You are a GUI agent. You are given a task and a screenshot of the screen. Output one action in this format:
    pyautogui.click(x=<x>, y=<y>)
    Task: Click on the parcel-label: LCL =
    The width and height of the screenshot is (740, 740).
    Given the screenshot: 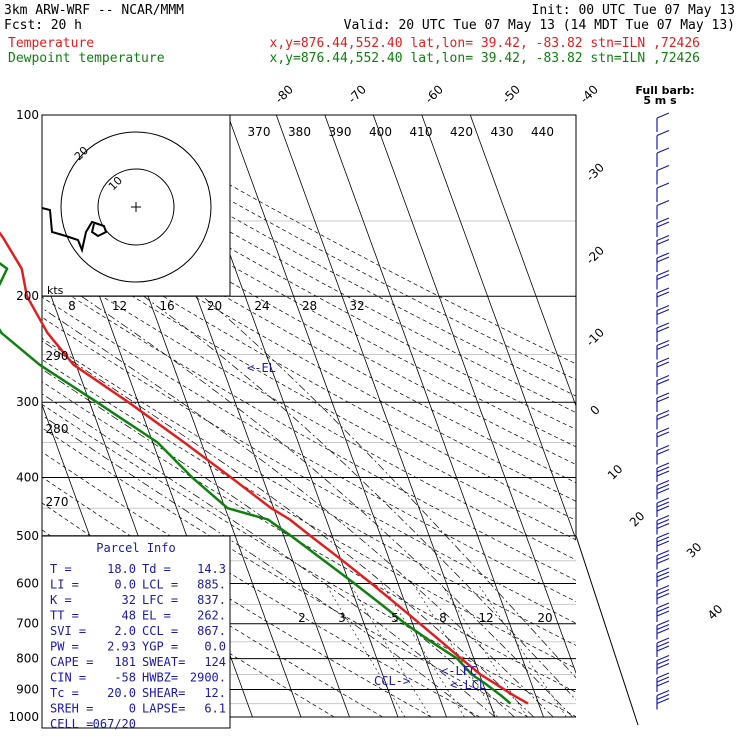 What is the action you would take?
    pyautogui.click(x=160, y=585)
    